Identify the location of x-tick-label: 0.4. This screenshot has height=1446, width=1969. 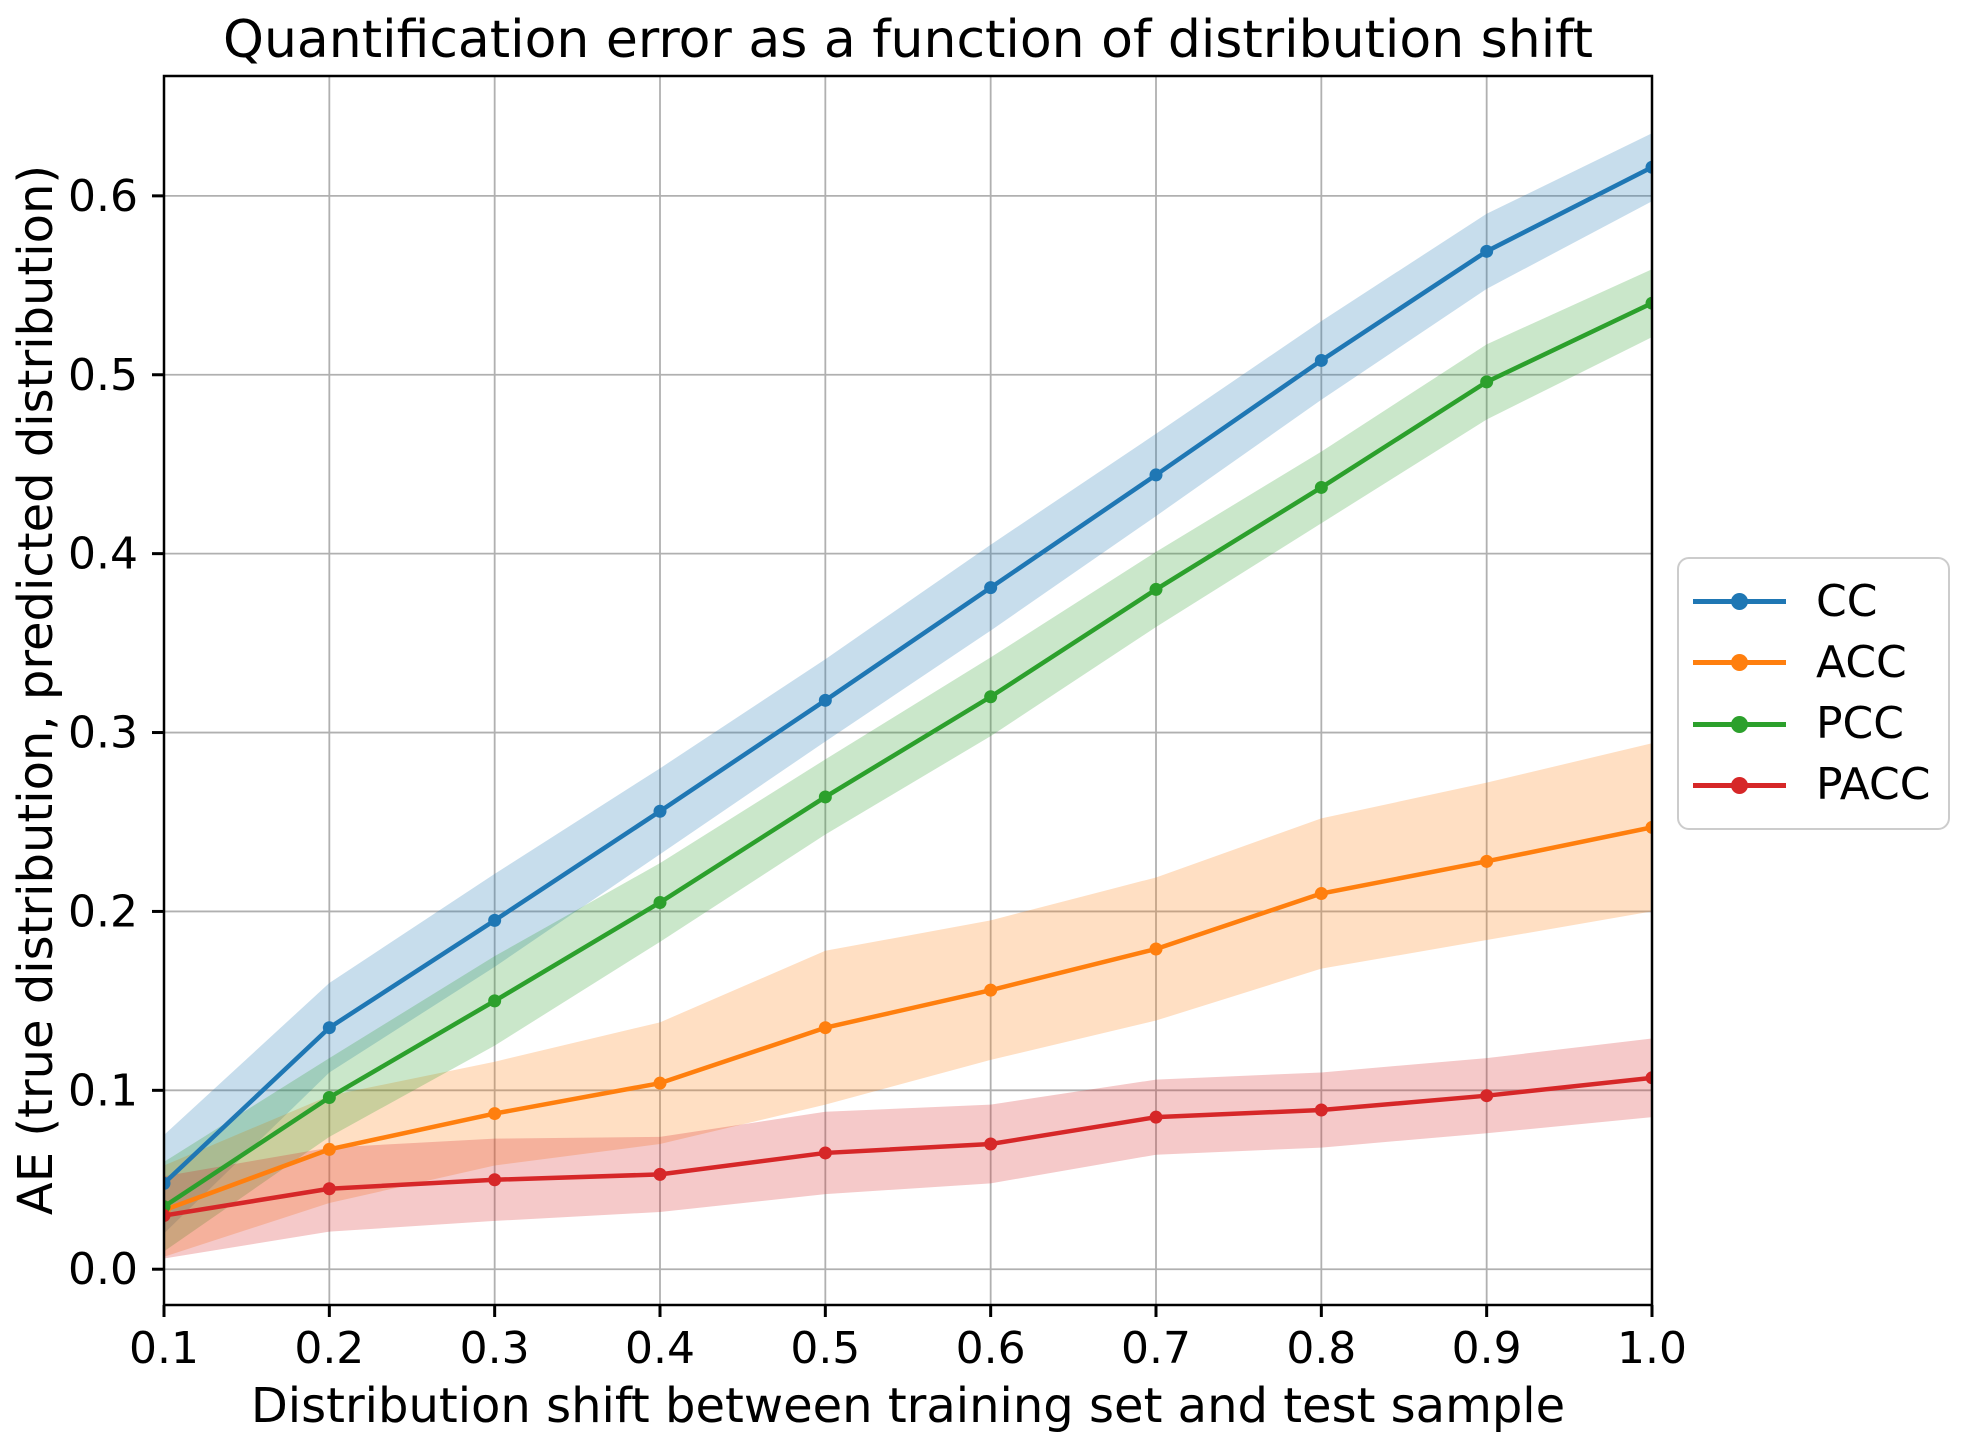
(660, 1348).